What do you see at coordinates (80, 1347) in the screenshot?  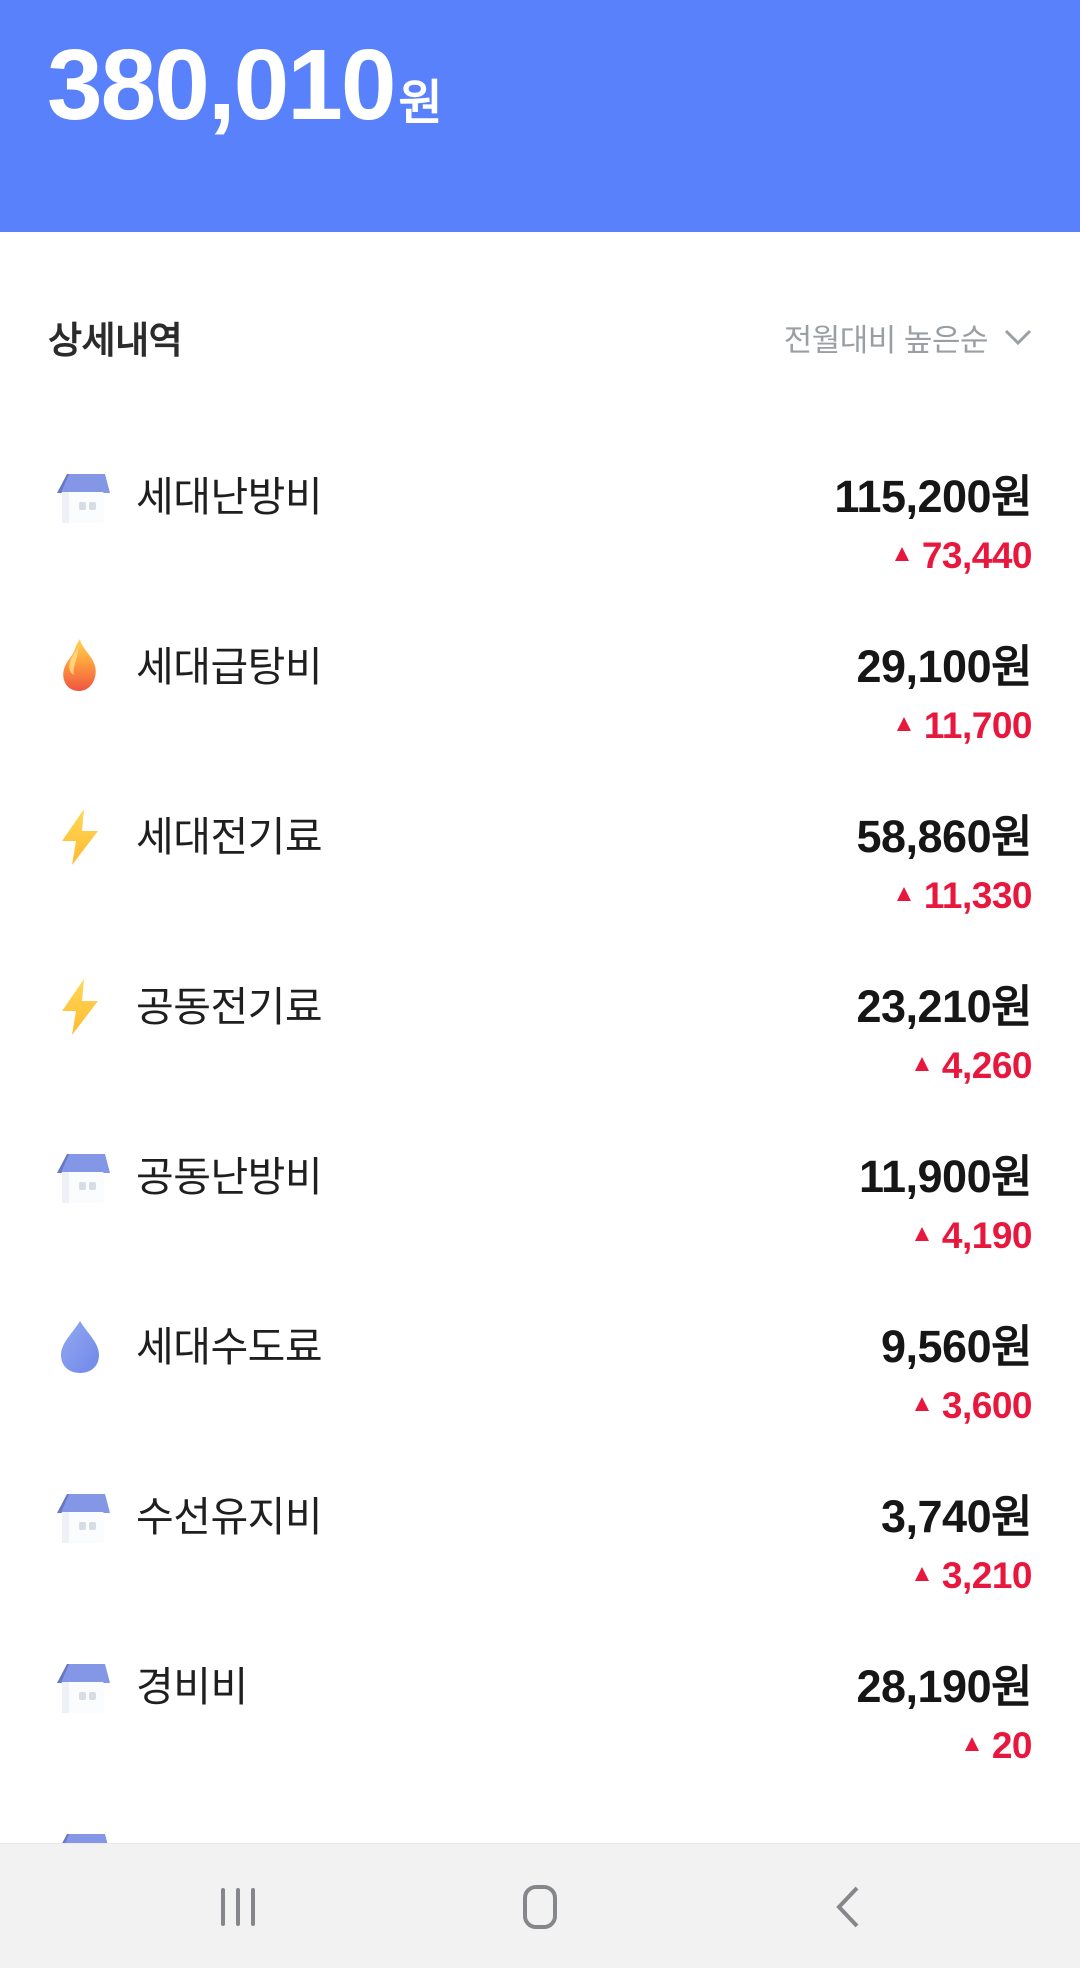 I see `water-drop-icon` at bounding box center [80, 1347].